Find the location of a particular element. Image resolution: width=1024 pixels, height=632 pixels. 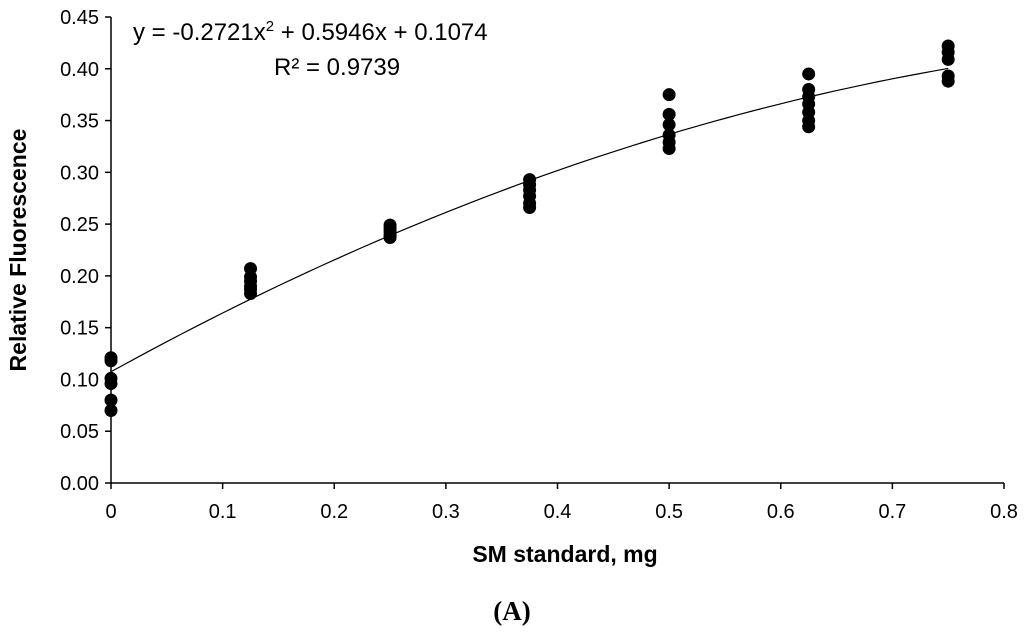

y-tick-label: 0.35 is located at coordinates (79, 122).